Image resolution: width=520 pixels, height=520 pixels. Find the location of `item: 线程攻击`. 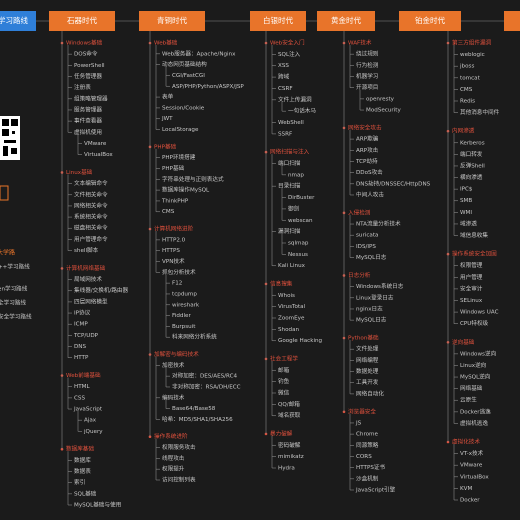

item: 线程攻击 is located at coordinates (173, 458).